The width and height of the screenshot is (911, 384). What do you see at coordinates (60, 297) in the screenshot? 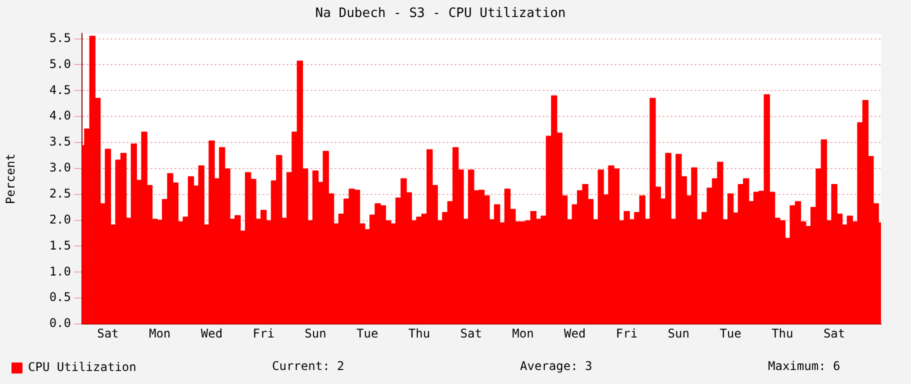
I see `y-tick-label: 0.5` at bounding box center [60, 297].